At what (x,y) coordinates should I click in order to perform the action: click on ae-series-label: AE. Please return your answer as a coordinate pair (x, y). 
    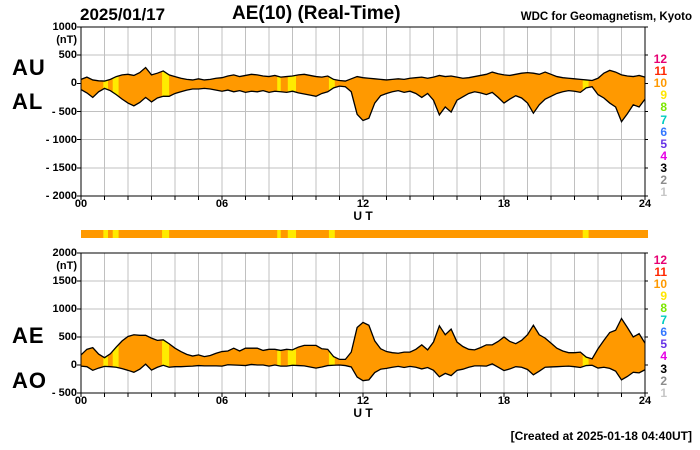
    Looking at the image, I should click on (28, 335).